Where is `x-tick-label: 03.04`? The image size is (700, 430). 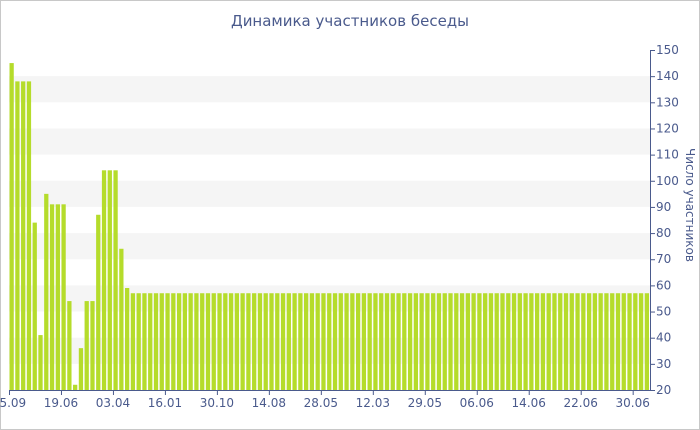
x-tick-label: 03.04 is located at coordinates (113, 403).